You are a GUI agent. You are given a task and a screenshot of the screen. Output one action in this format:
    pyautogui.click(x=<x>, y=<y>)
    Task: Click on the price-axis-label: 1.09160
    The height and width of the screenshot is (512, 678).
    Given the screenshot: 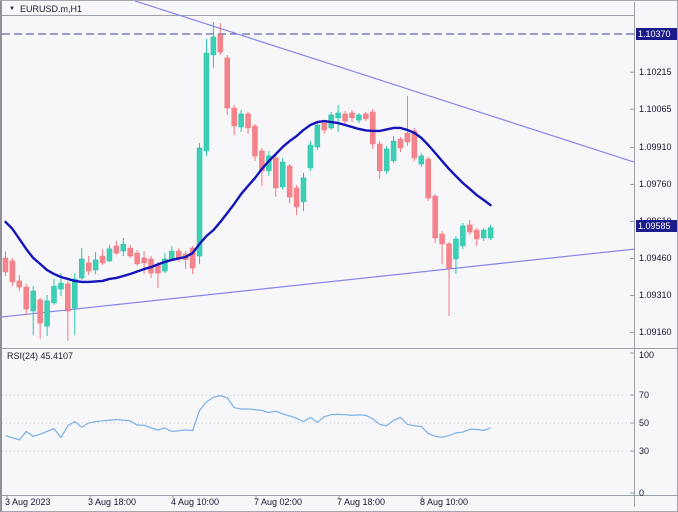 What is the action you would take?
    pyautogui.click(x=655, y=331)
    